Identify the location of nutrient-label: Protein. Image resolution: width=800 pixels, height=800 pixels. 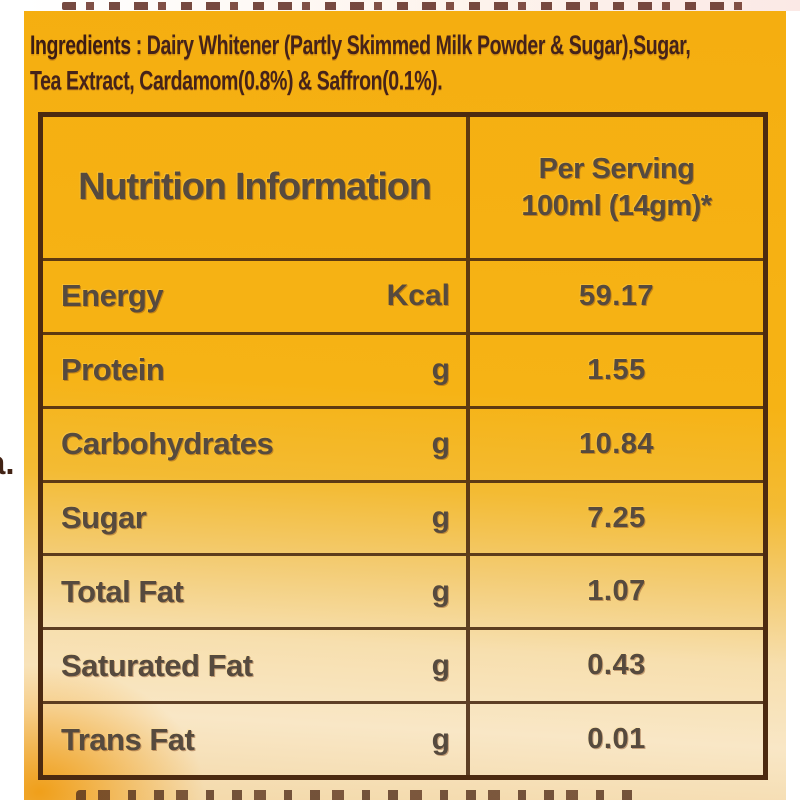
(113, 370).